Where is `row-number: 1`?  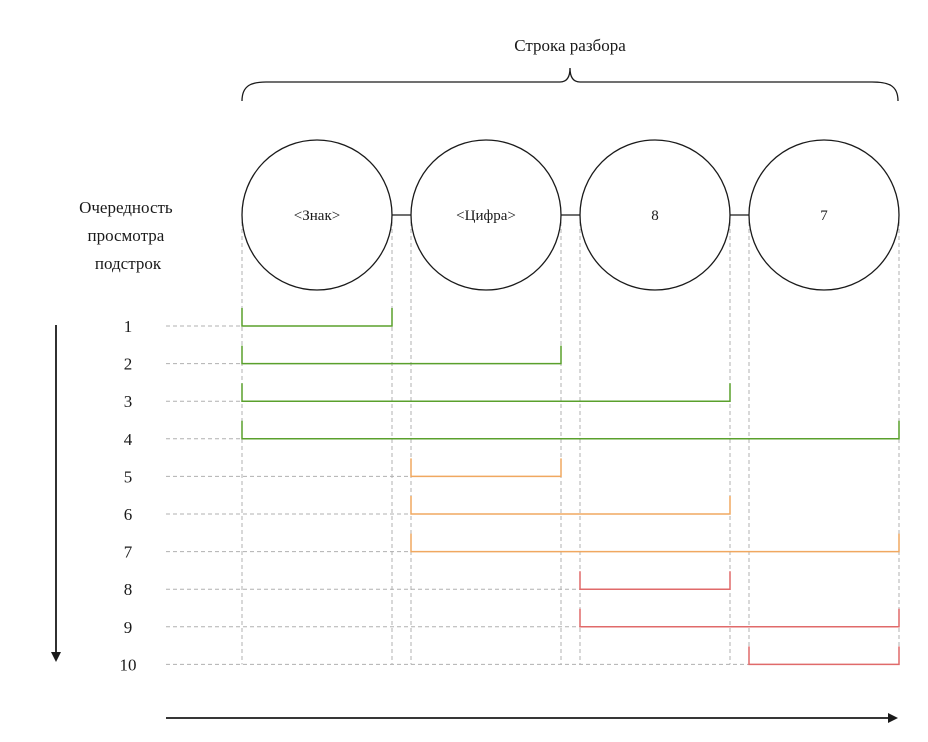 row-number: 1 is located at coordinates (128, 326).